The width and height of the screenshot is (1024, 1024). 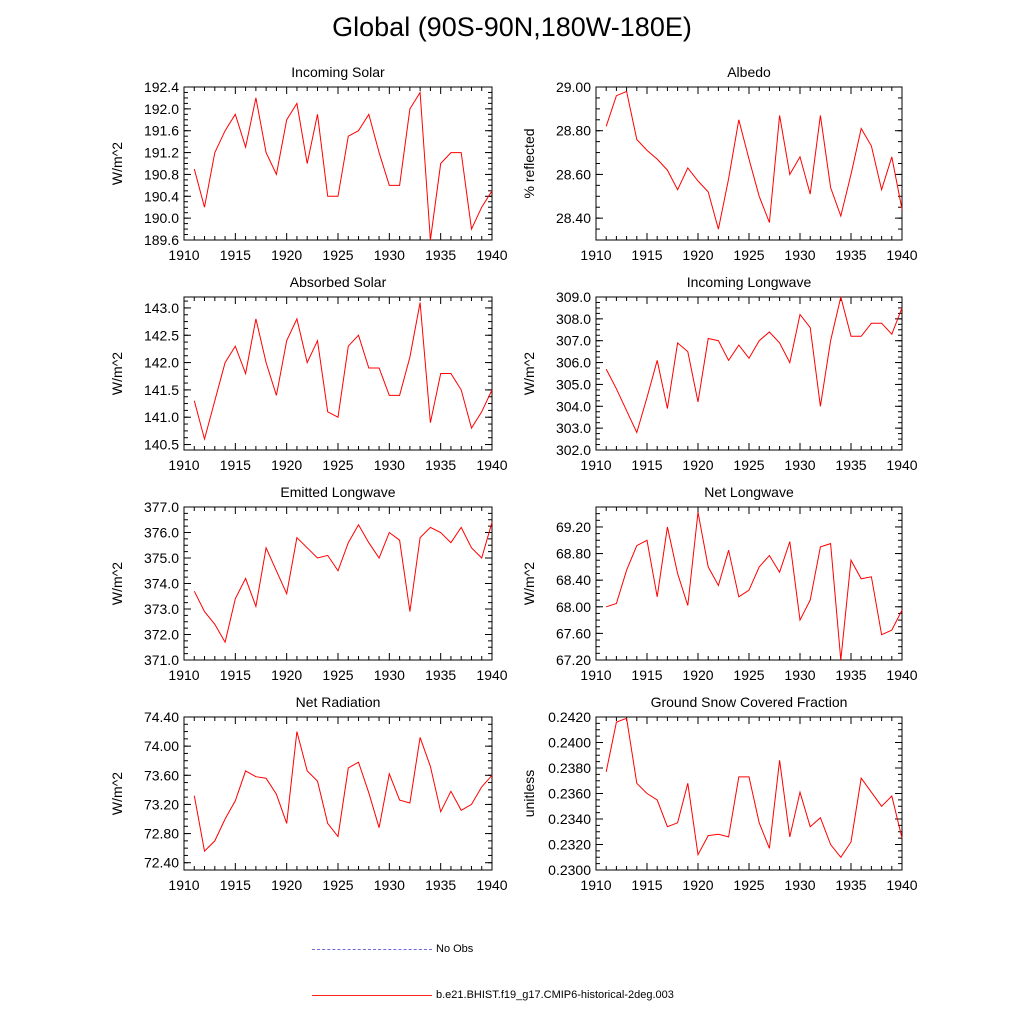 What do you see at coordinates (799, 465) in the screenshot?
I see `panel-3-xtick-label: 1930` at bounding box center [799, 465].